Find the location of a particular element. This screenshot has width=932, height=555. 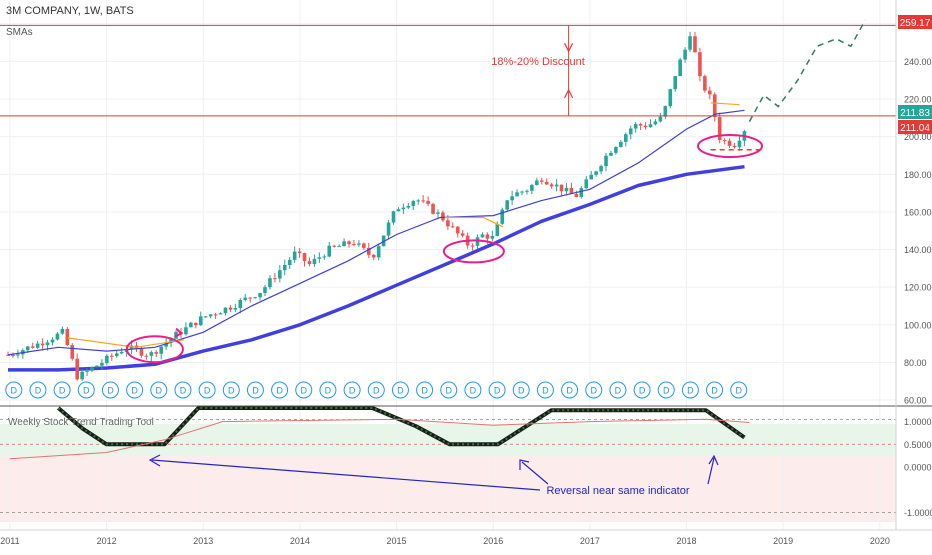

time-tick-label: 2012 is located at coordinates (107, 541).